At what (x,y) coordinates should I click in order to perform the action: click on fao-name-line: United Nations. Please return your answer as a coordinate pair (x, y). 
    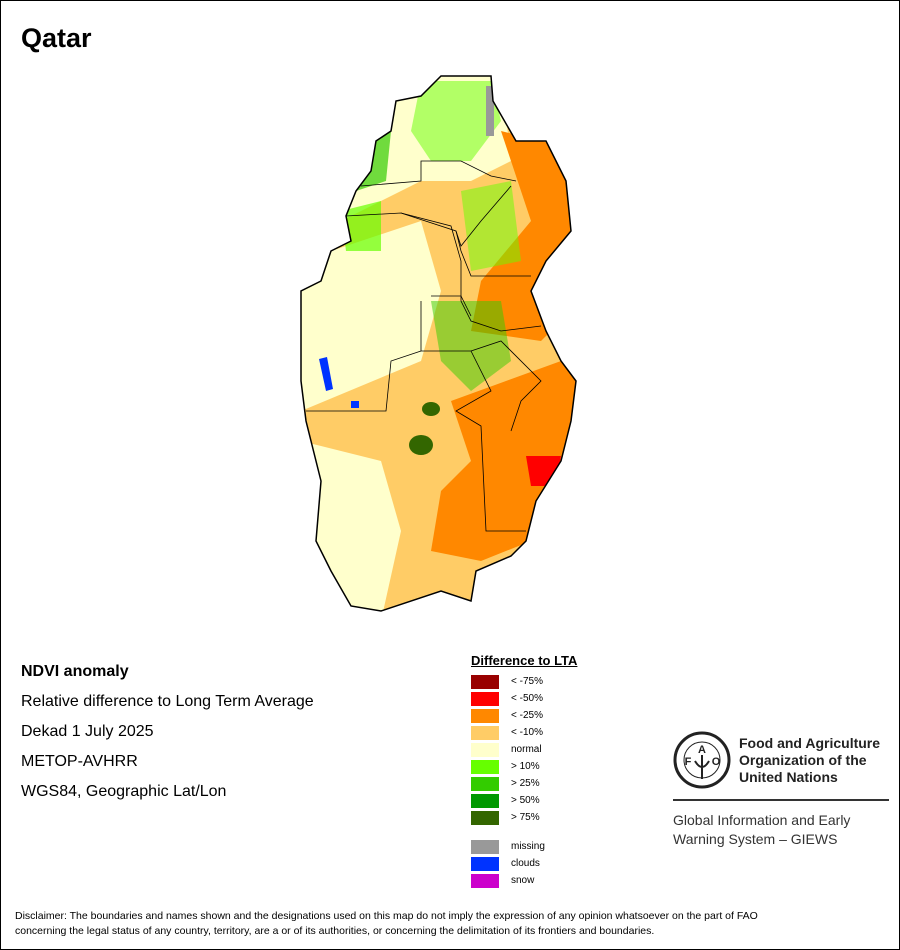
    Looking at the image, I should click on (788, 776).